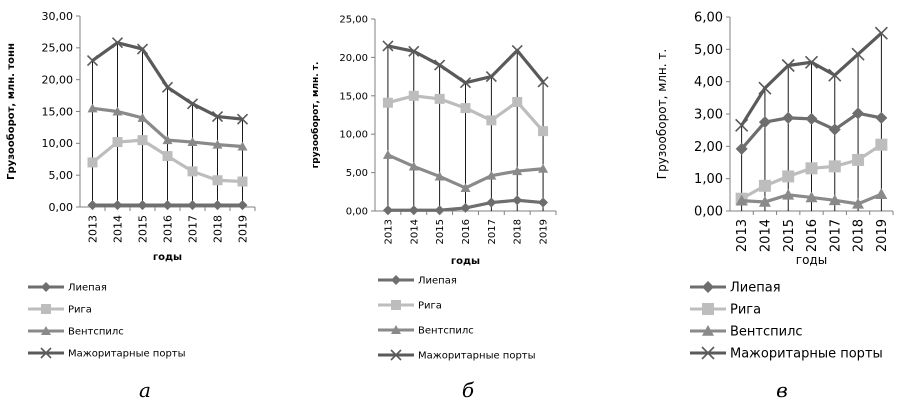  I want to click on x-tick-label: 2017, so click(492, 231).